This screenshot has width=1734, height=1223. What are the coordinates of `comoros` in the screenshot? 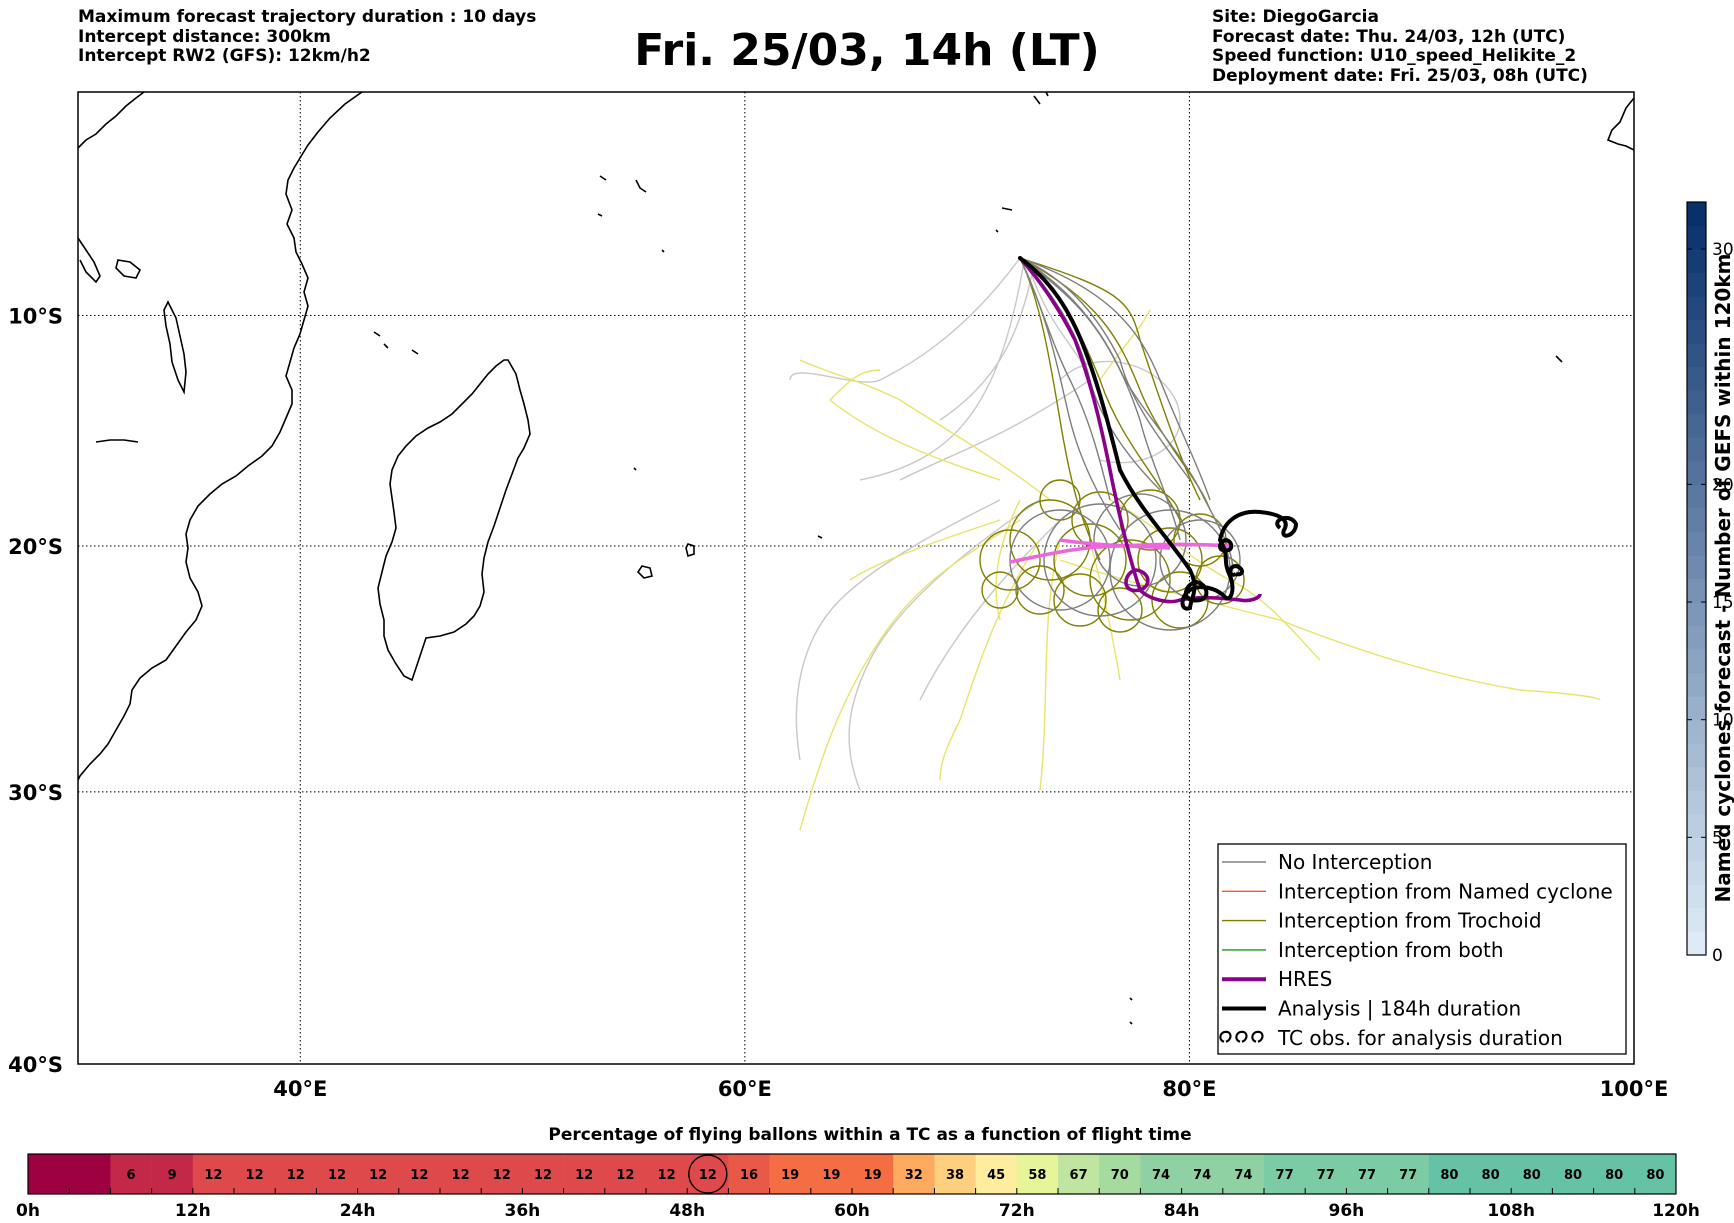 It's located at (396, 343).